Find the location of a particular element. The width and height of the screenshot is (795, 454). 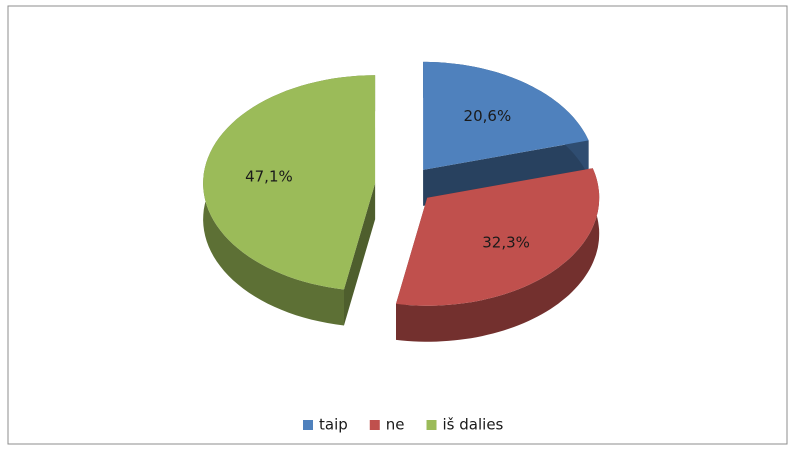

legend-label: iš dalies is located at coordinates (473, 425).